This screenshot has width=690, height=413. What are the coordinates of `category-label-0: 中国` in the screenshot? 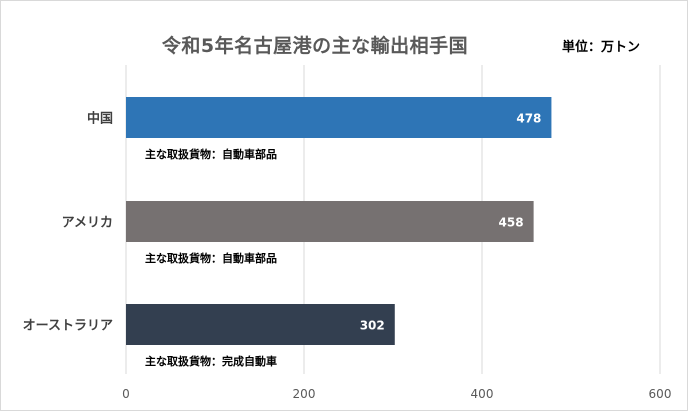 It's located at (100, 119).